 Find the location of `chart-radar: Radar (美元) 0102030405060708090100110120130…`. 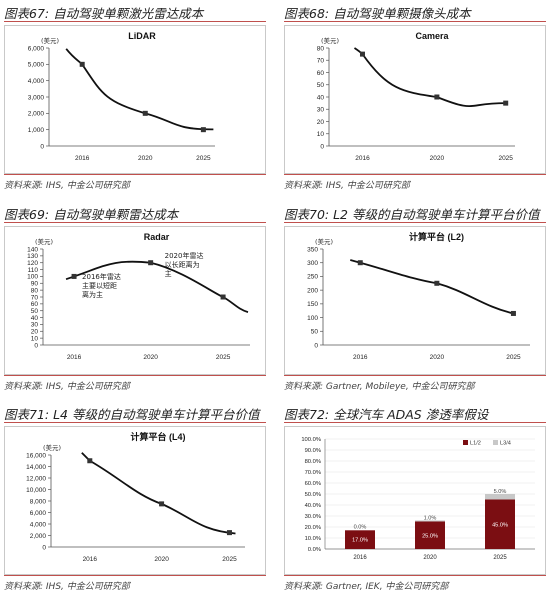

chart-radar: Radar (美元) 0102030405060708090100110120130… is located at coordinates (138, 296).